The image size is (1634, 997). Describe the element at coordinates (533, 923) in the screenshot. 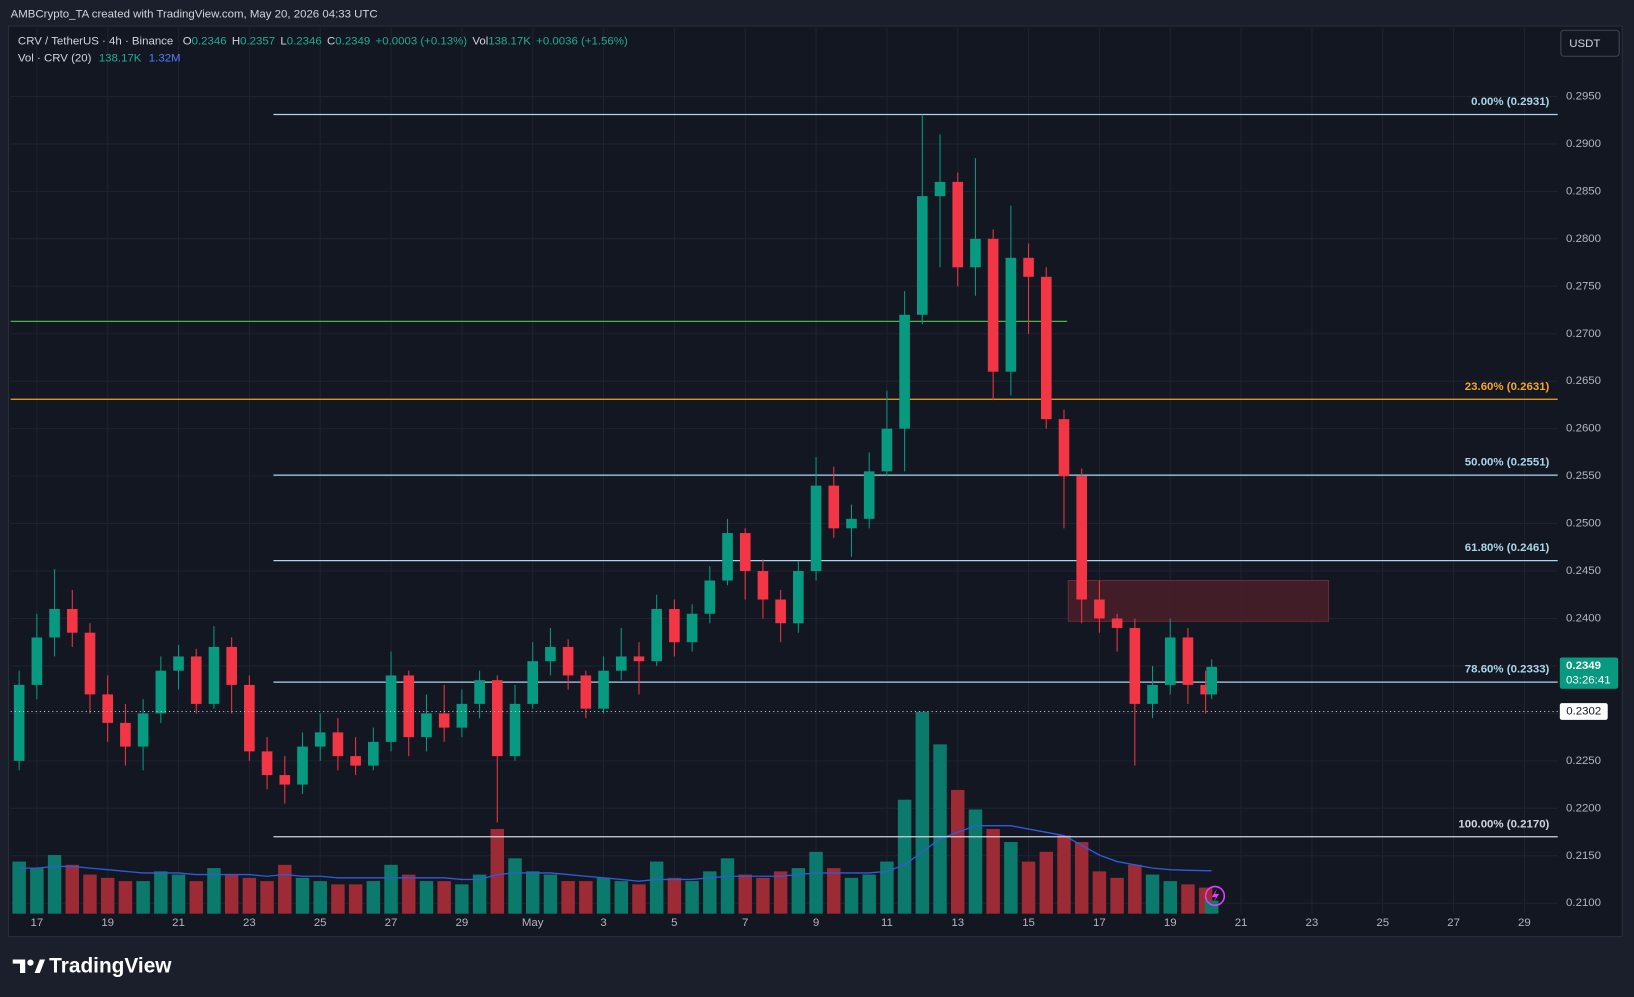

I see `x-tick-label: May` at that location.